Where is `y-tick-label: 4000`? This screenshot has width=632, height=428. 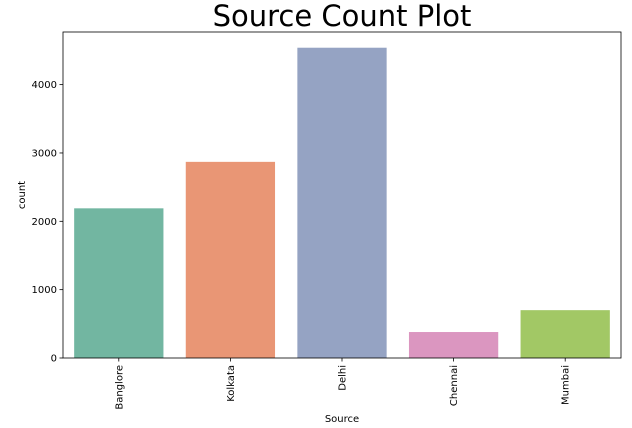 y-tick-label: 4000 is located at coordinates (44, 85).